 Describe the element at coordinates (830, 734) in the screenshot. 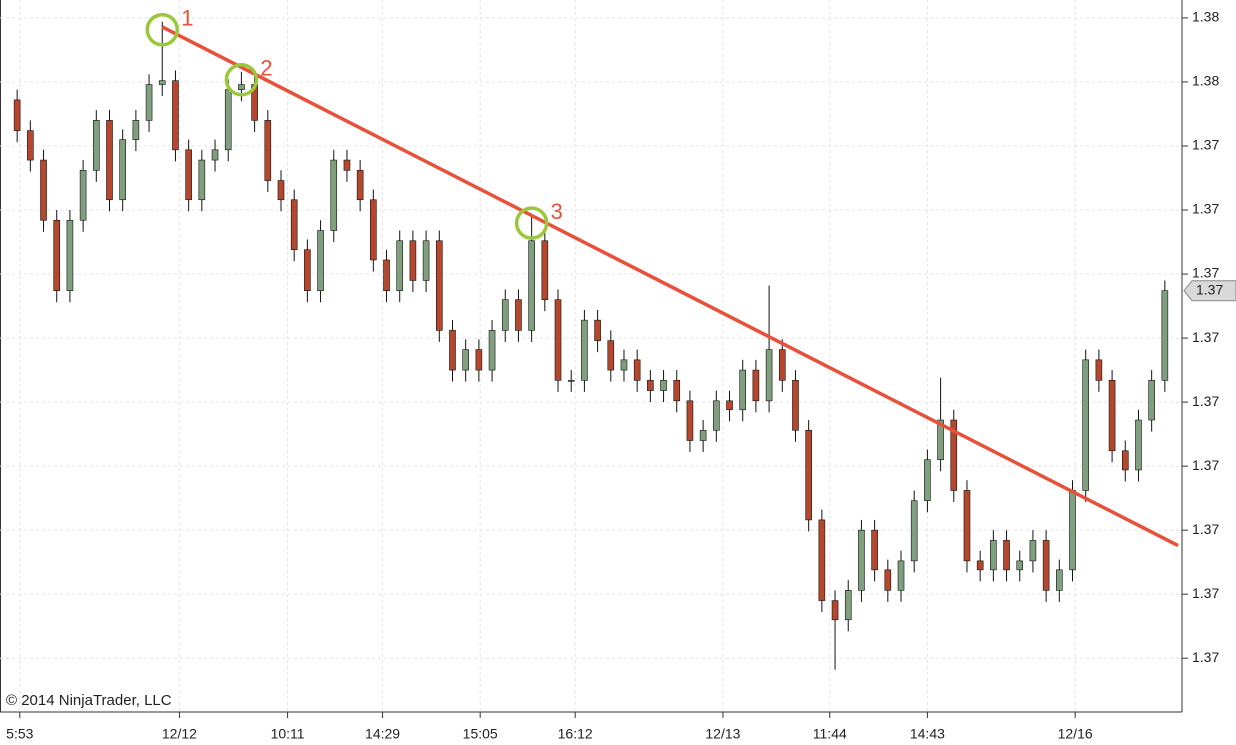

I see `x-tick-label: 11:44` at that location.